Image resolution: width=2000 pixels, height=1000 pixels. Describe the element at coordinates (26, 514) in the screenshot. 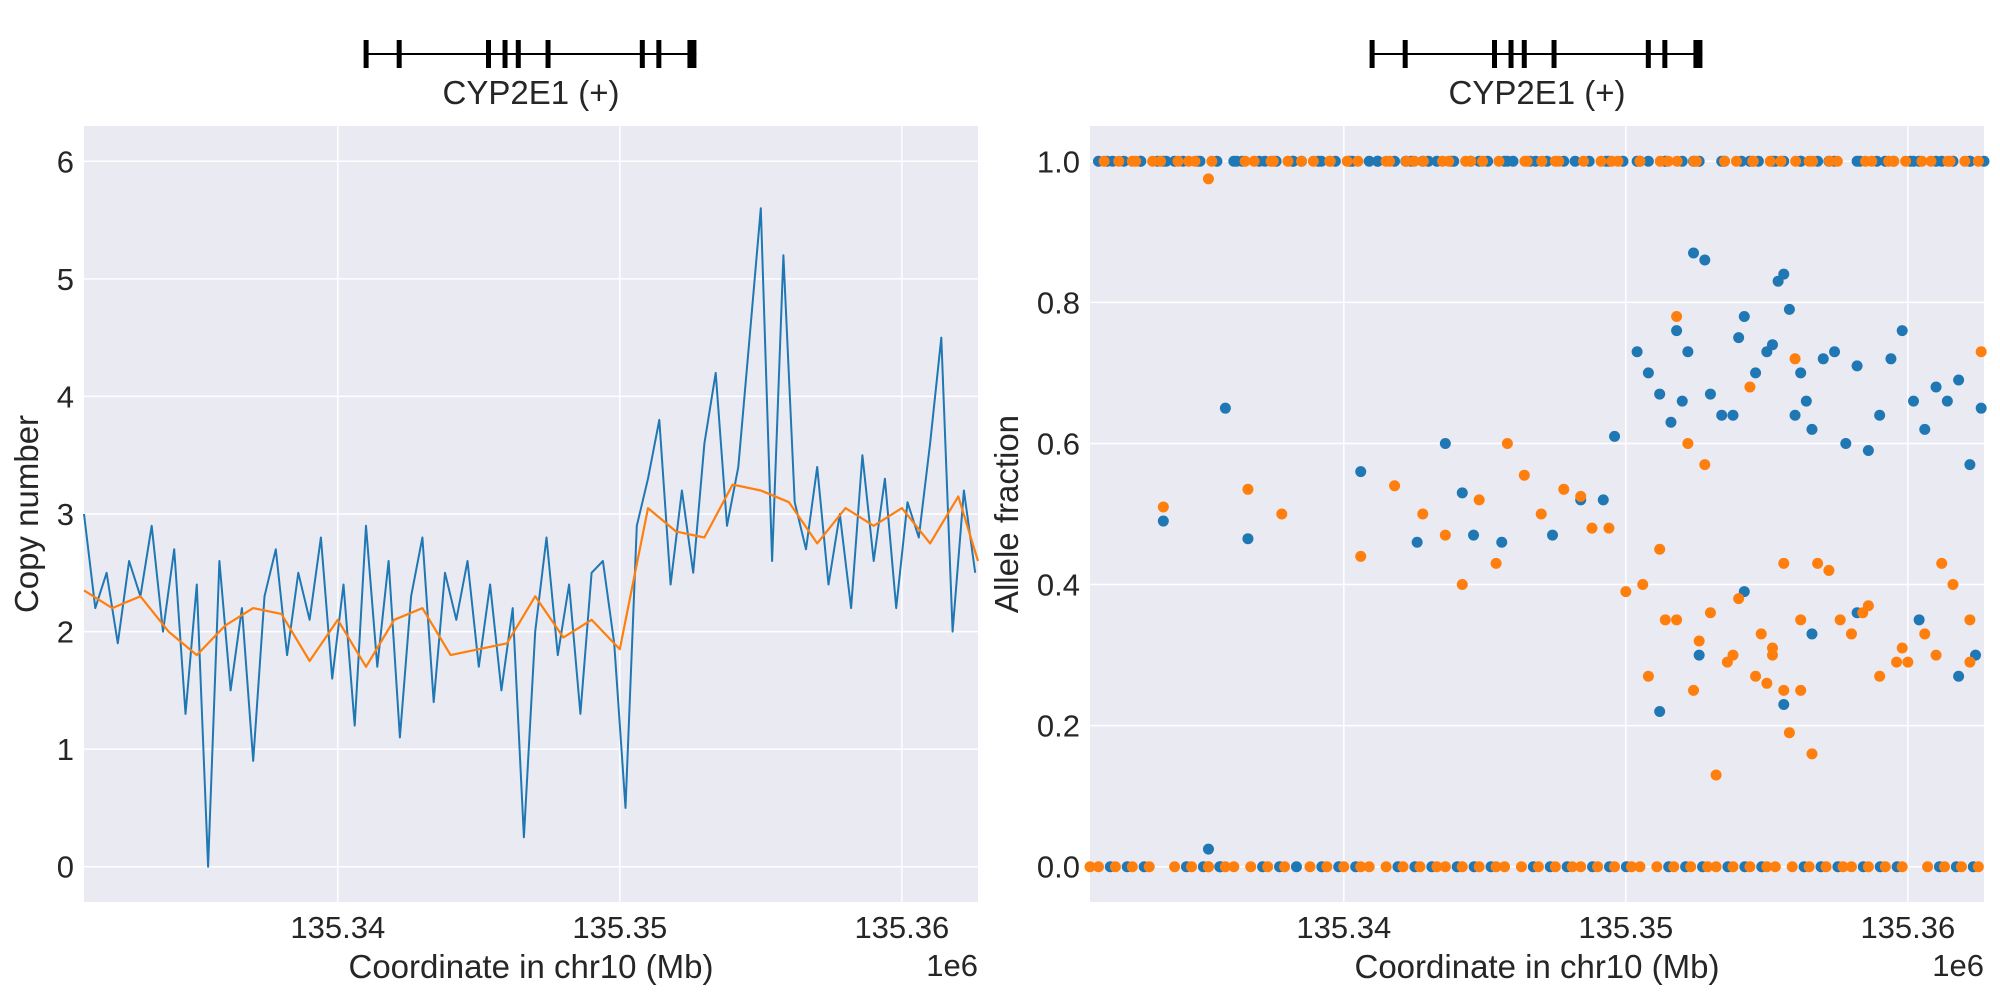

I see `y-axis-label-left: Copy number` at that location.